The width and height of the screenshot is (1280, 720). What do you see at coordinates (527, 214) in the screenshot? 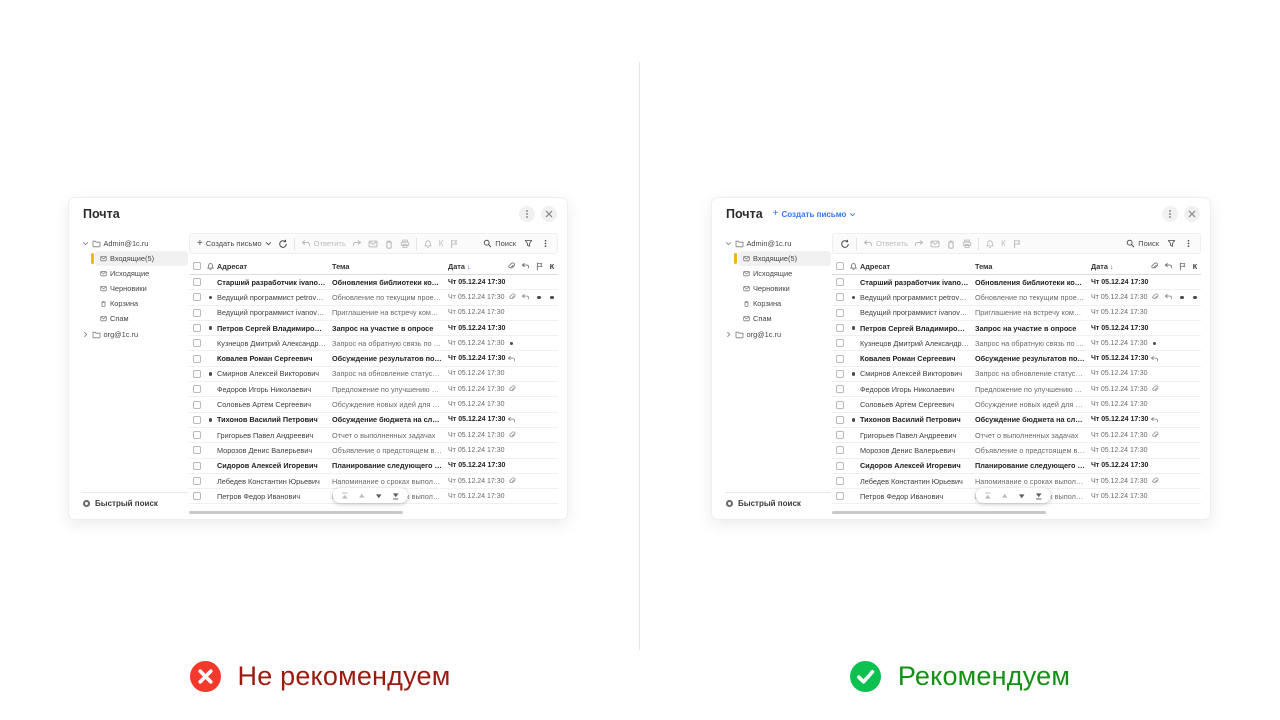
I see `window-menu-button` at bounding box center [527, 214].